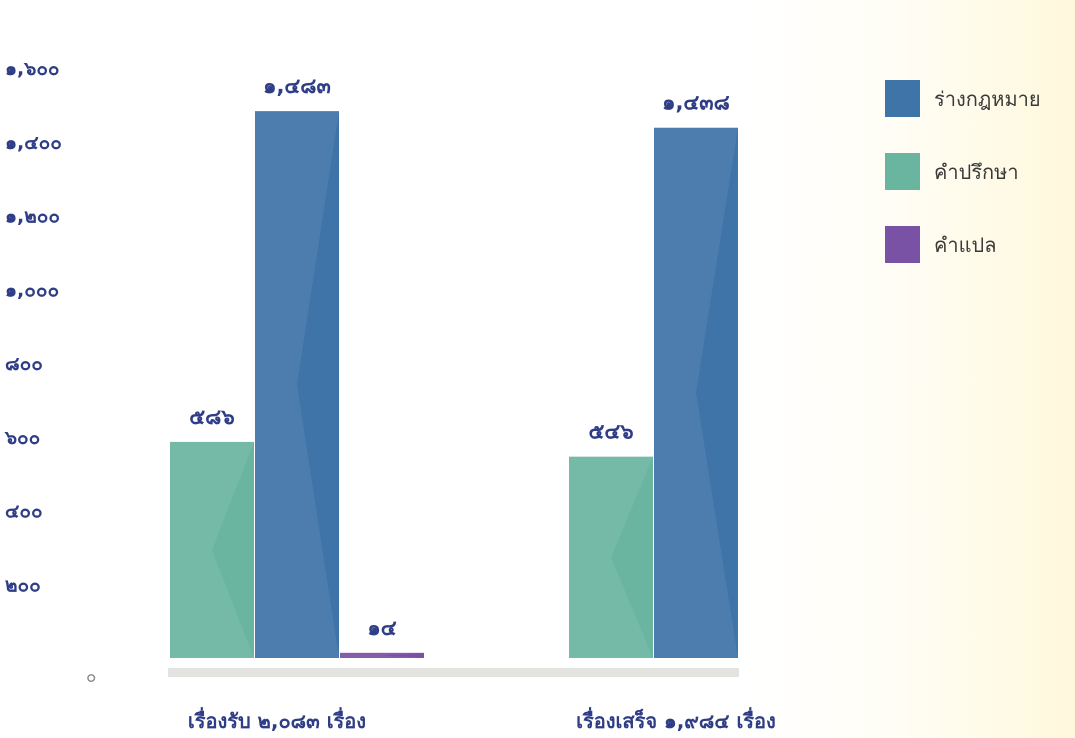  I want to click on y-tick-label: ๔๐๐, so click(24, 512).